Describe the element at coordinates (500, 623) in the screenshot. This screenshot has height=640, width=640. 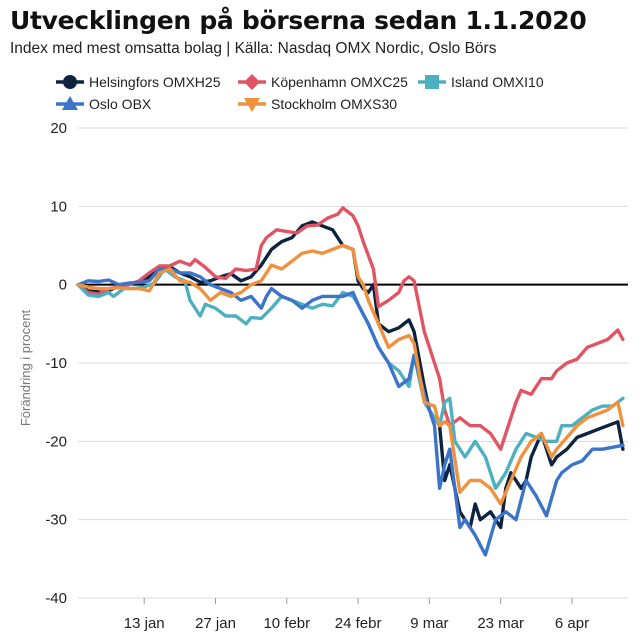
I see `x-tick-label: 23 mar` at that location.